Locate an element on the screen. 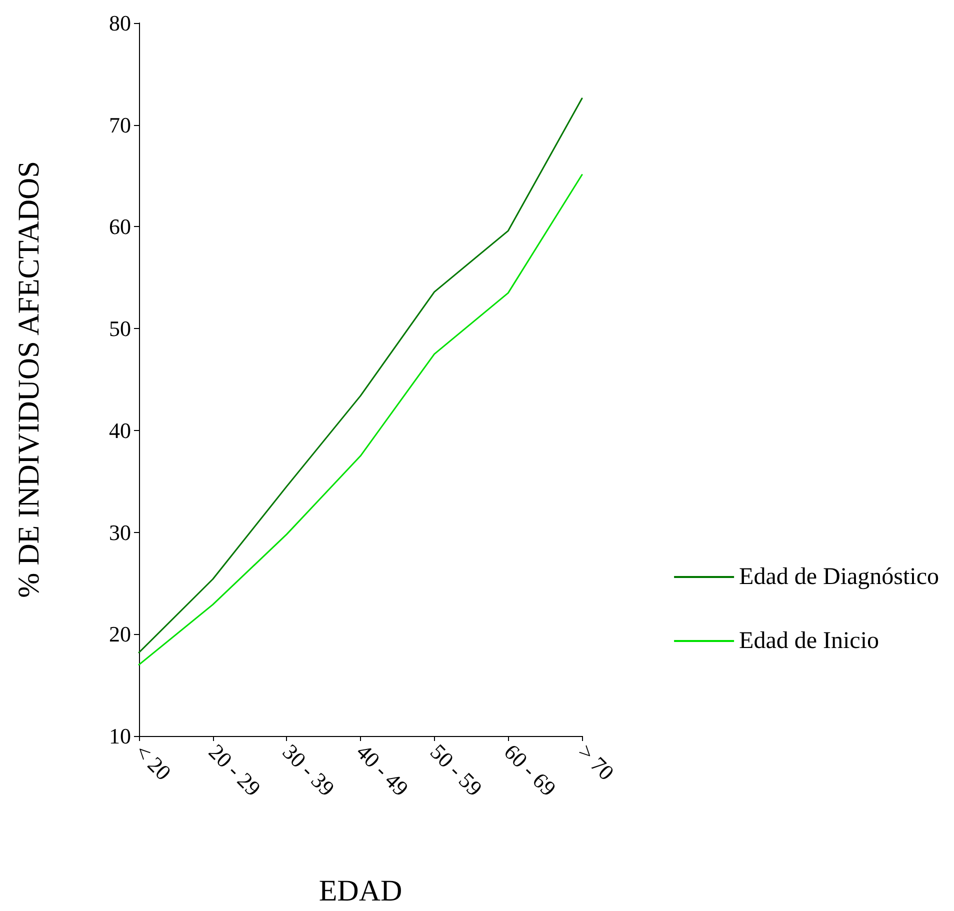 This screenshot has height=911, width=954. x-tick-label: 60 - 69 is located at coordinates (530, 770).